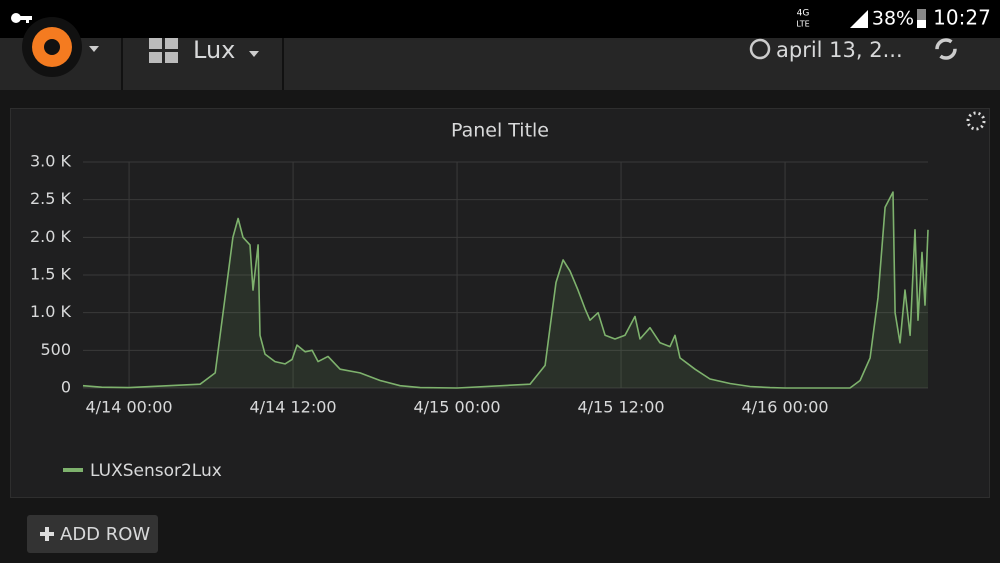 The width and height of the screenshot is (1000, 563). What do you see at coordinates (156, 471) in the screenshot?
I see `legend-label: LUXSensor2Lux` at bounding box center [156, 471].